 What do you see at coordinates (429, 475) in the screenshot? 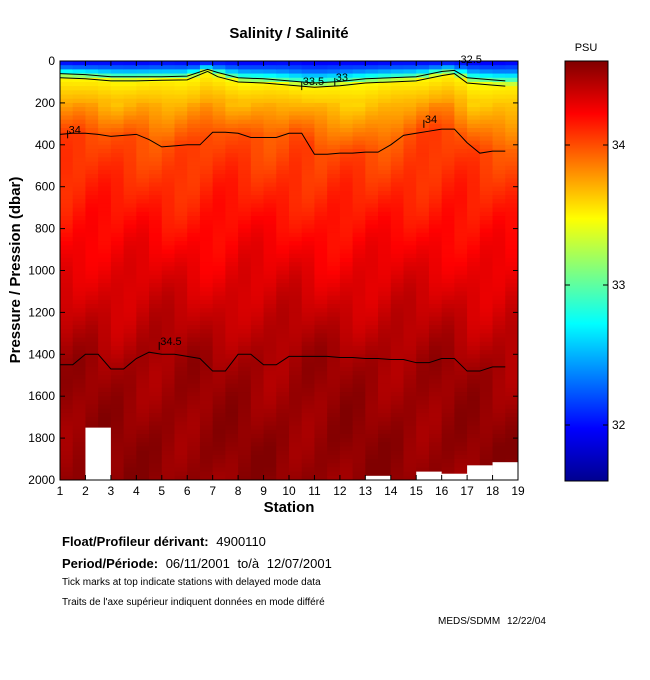
I see `missing-data-block` at bounding box center [429, 475].